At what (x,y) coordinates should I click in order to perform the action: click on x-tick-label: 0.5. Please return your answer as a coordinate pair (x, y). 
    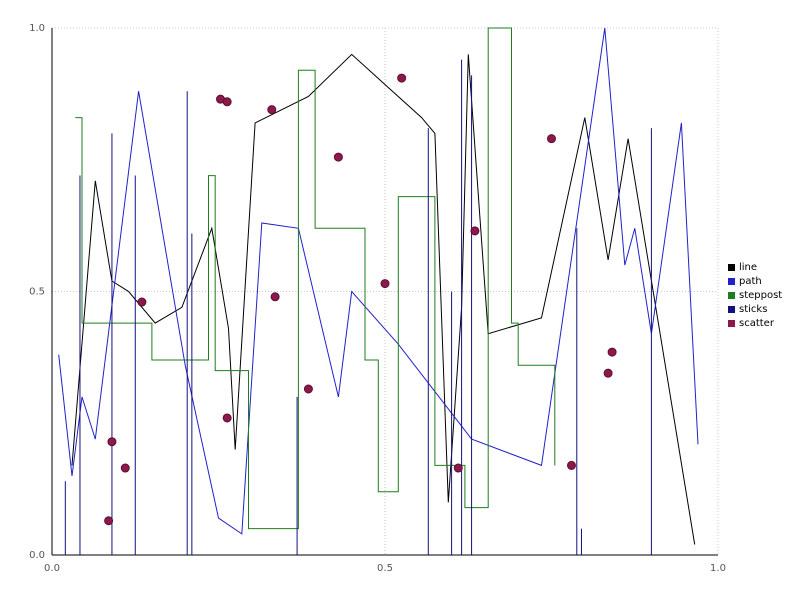
    Looking at the image, I should click on (385, 568).